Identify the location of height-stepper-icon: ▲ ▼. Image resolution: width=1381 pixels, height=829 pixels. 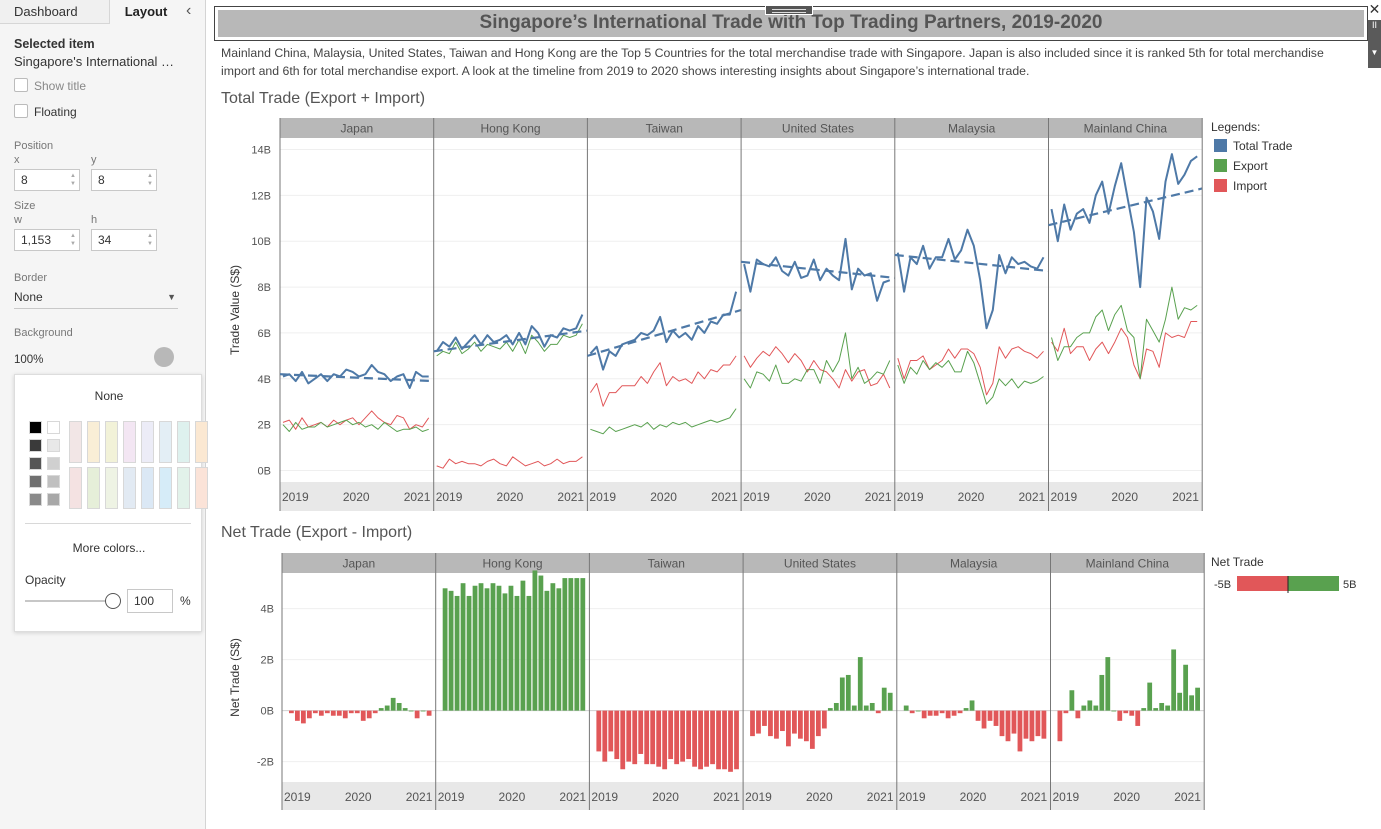
(150, 240).